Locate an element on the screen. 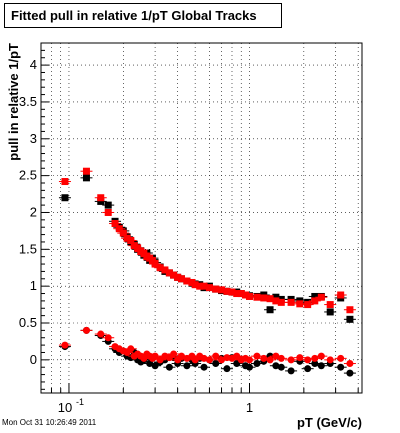 This screenshot has height=433, width=400. y-tick-label: 2.5 is located at coordinates (28, 175).